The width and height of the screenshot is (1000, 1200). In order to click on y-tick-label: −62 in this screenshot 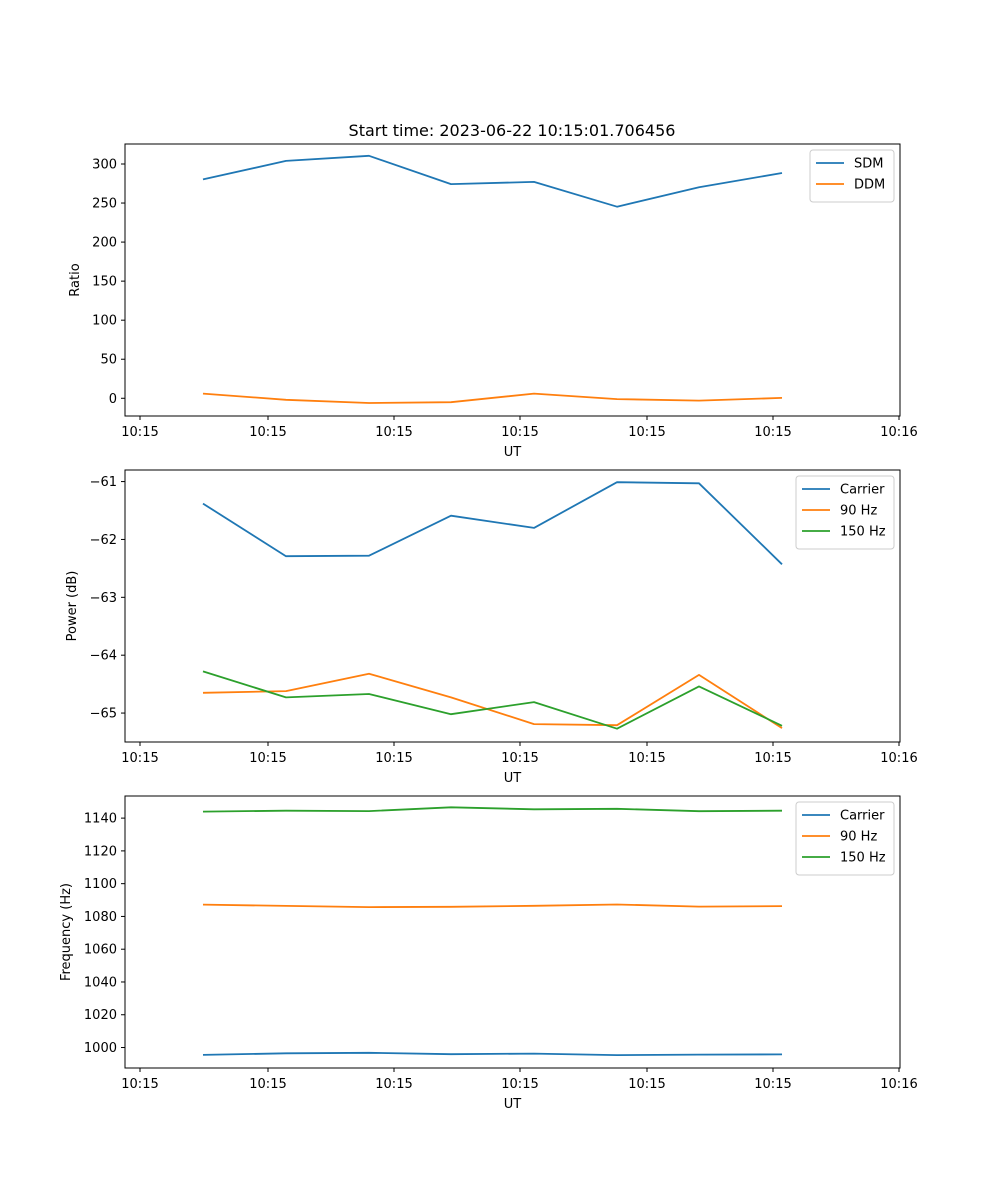, I will do `click(103, 540)`.